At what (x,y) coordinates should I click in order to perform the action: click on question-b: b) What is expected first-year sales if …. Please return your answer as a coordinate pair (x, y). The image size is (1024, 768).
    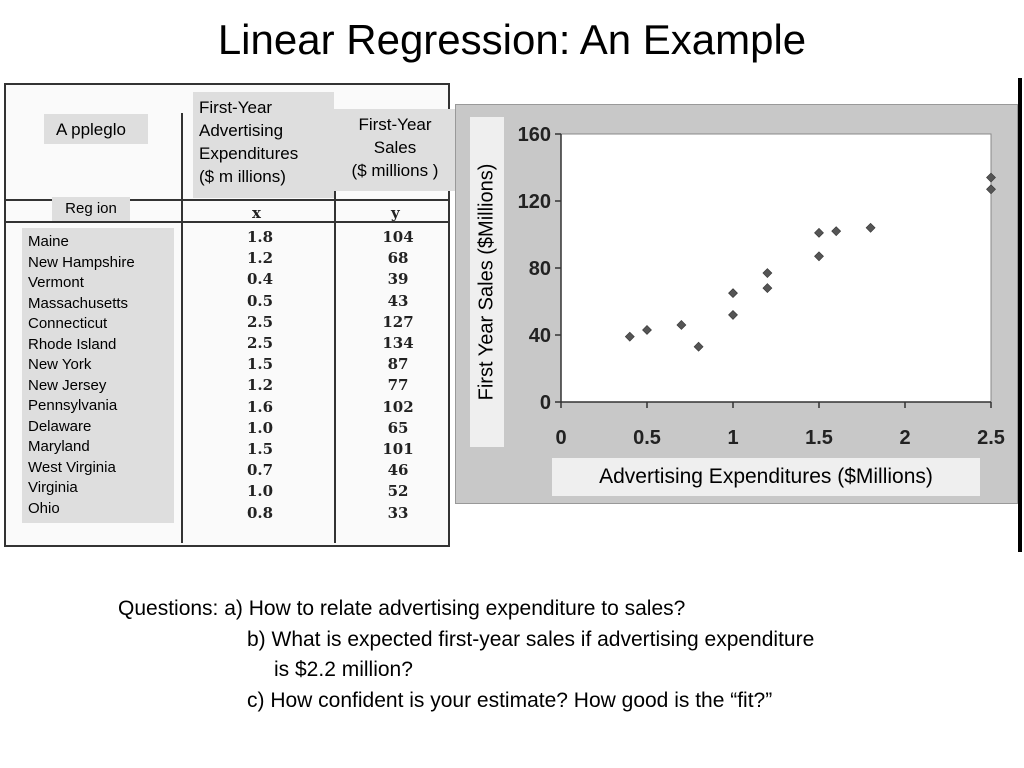
    Looking at the image, I should click on (531, 639).